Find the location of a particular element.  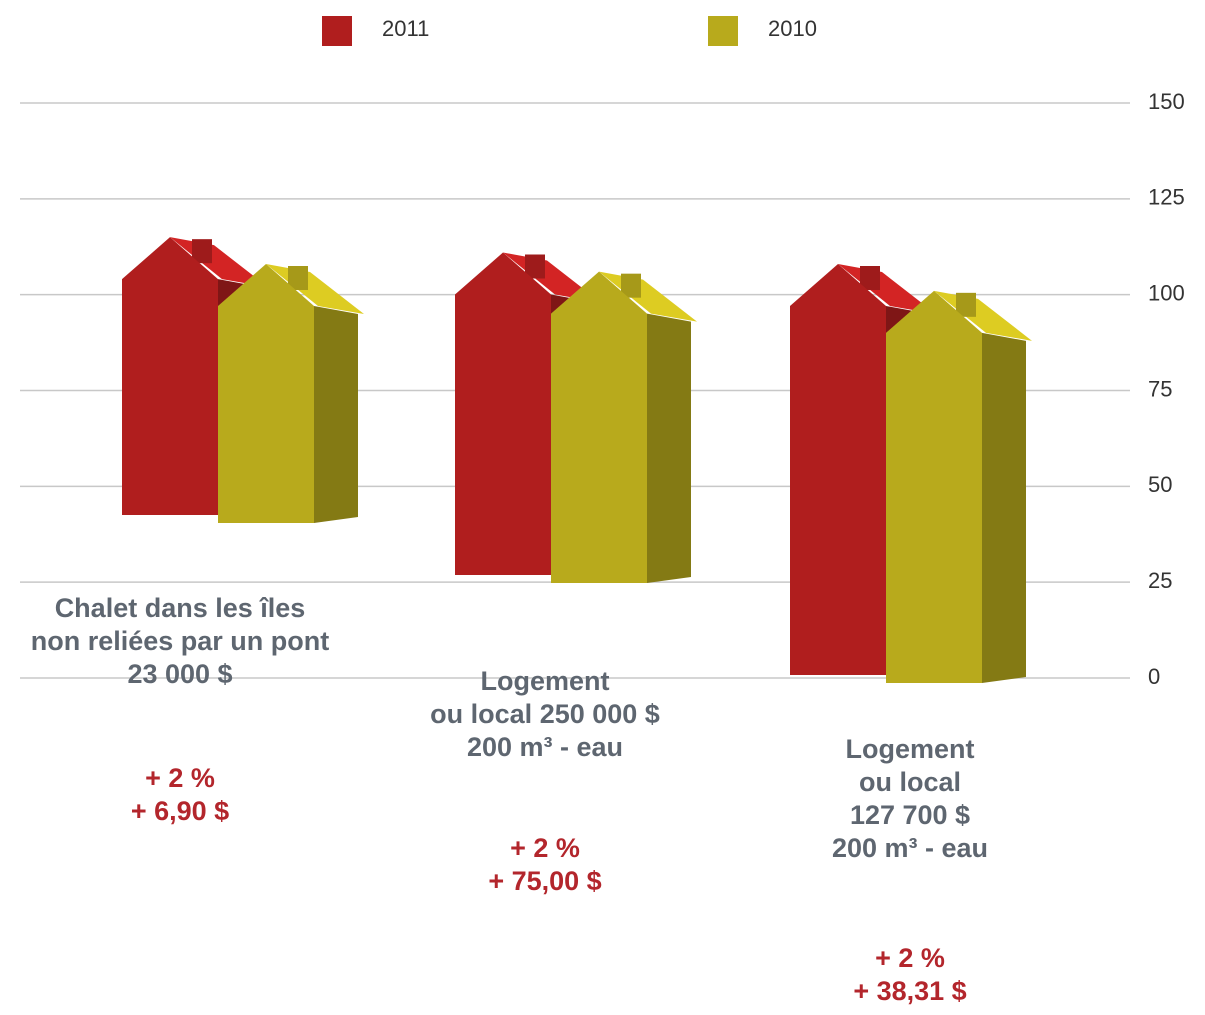

legend-label: 2010 is located at coordinates (792, 28).